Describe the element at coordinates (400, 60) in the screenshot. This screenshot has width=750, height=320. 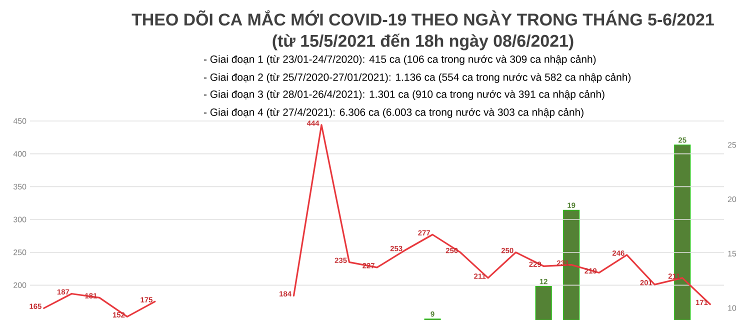
I see `text: - Giai đoạn 1 (từ 23/01-24/7/2020): 415 ca (106 ca trong nước và 309 ca nhập cảnh)` at that location.